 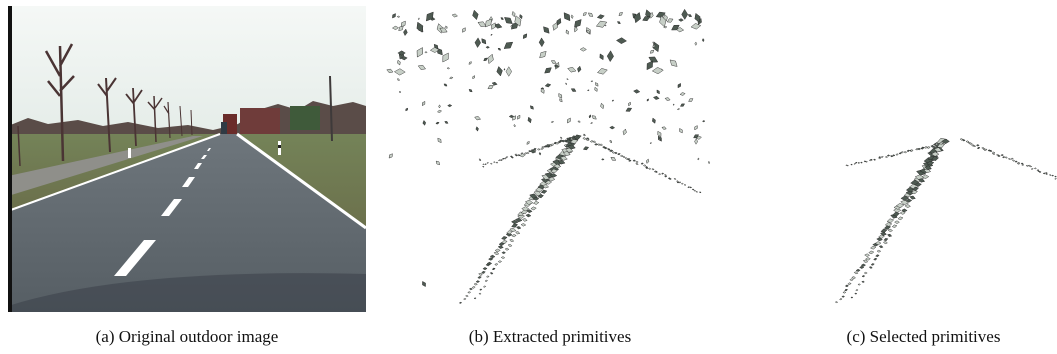 I want to click on left-edge-line, so click(x=114, y=172).